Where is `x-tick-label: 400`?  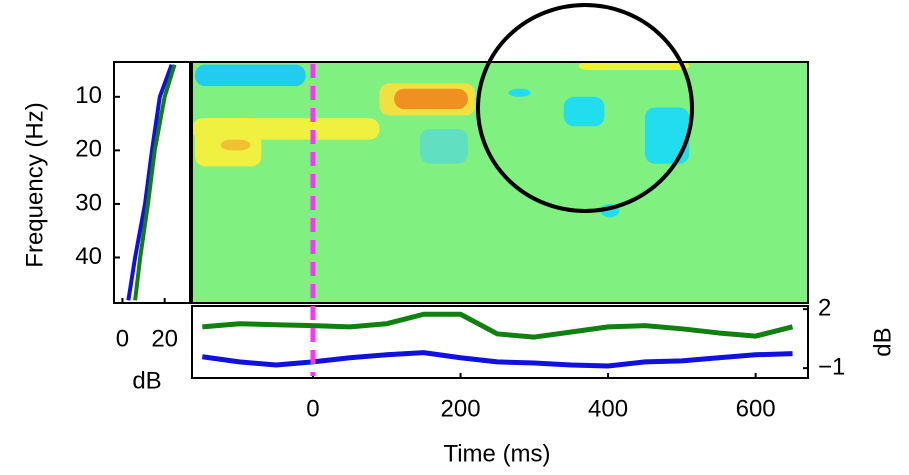 x-tick-label: 400 is located at coordinates (608, 408).